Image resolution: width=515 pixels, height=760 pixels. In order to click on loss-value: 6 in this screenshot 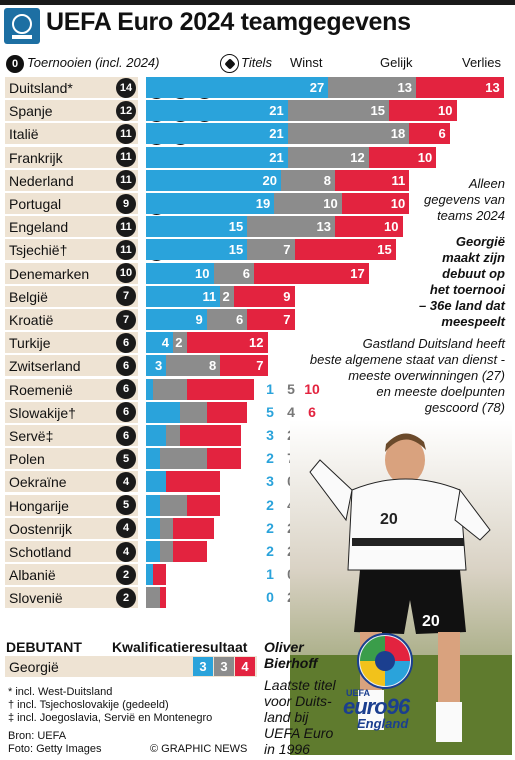, I will do `click(312, 411)`.